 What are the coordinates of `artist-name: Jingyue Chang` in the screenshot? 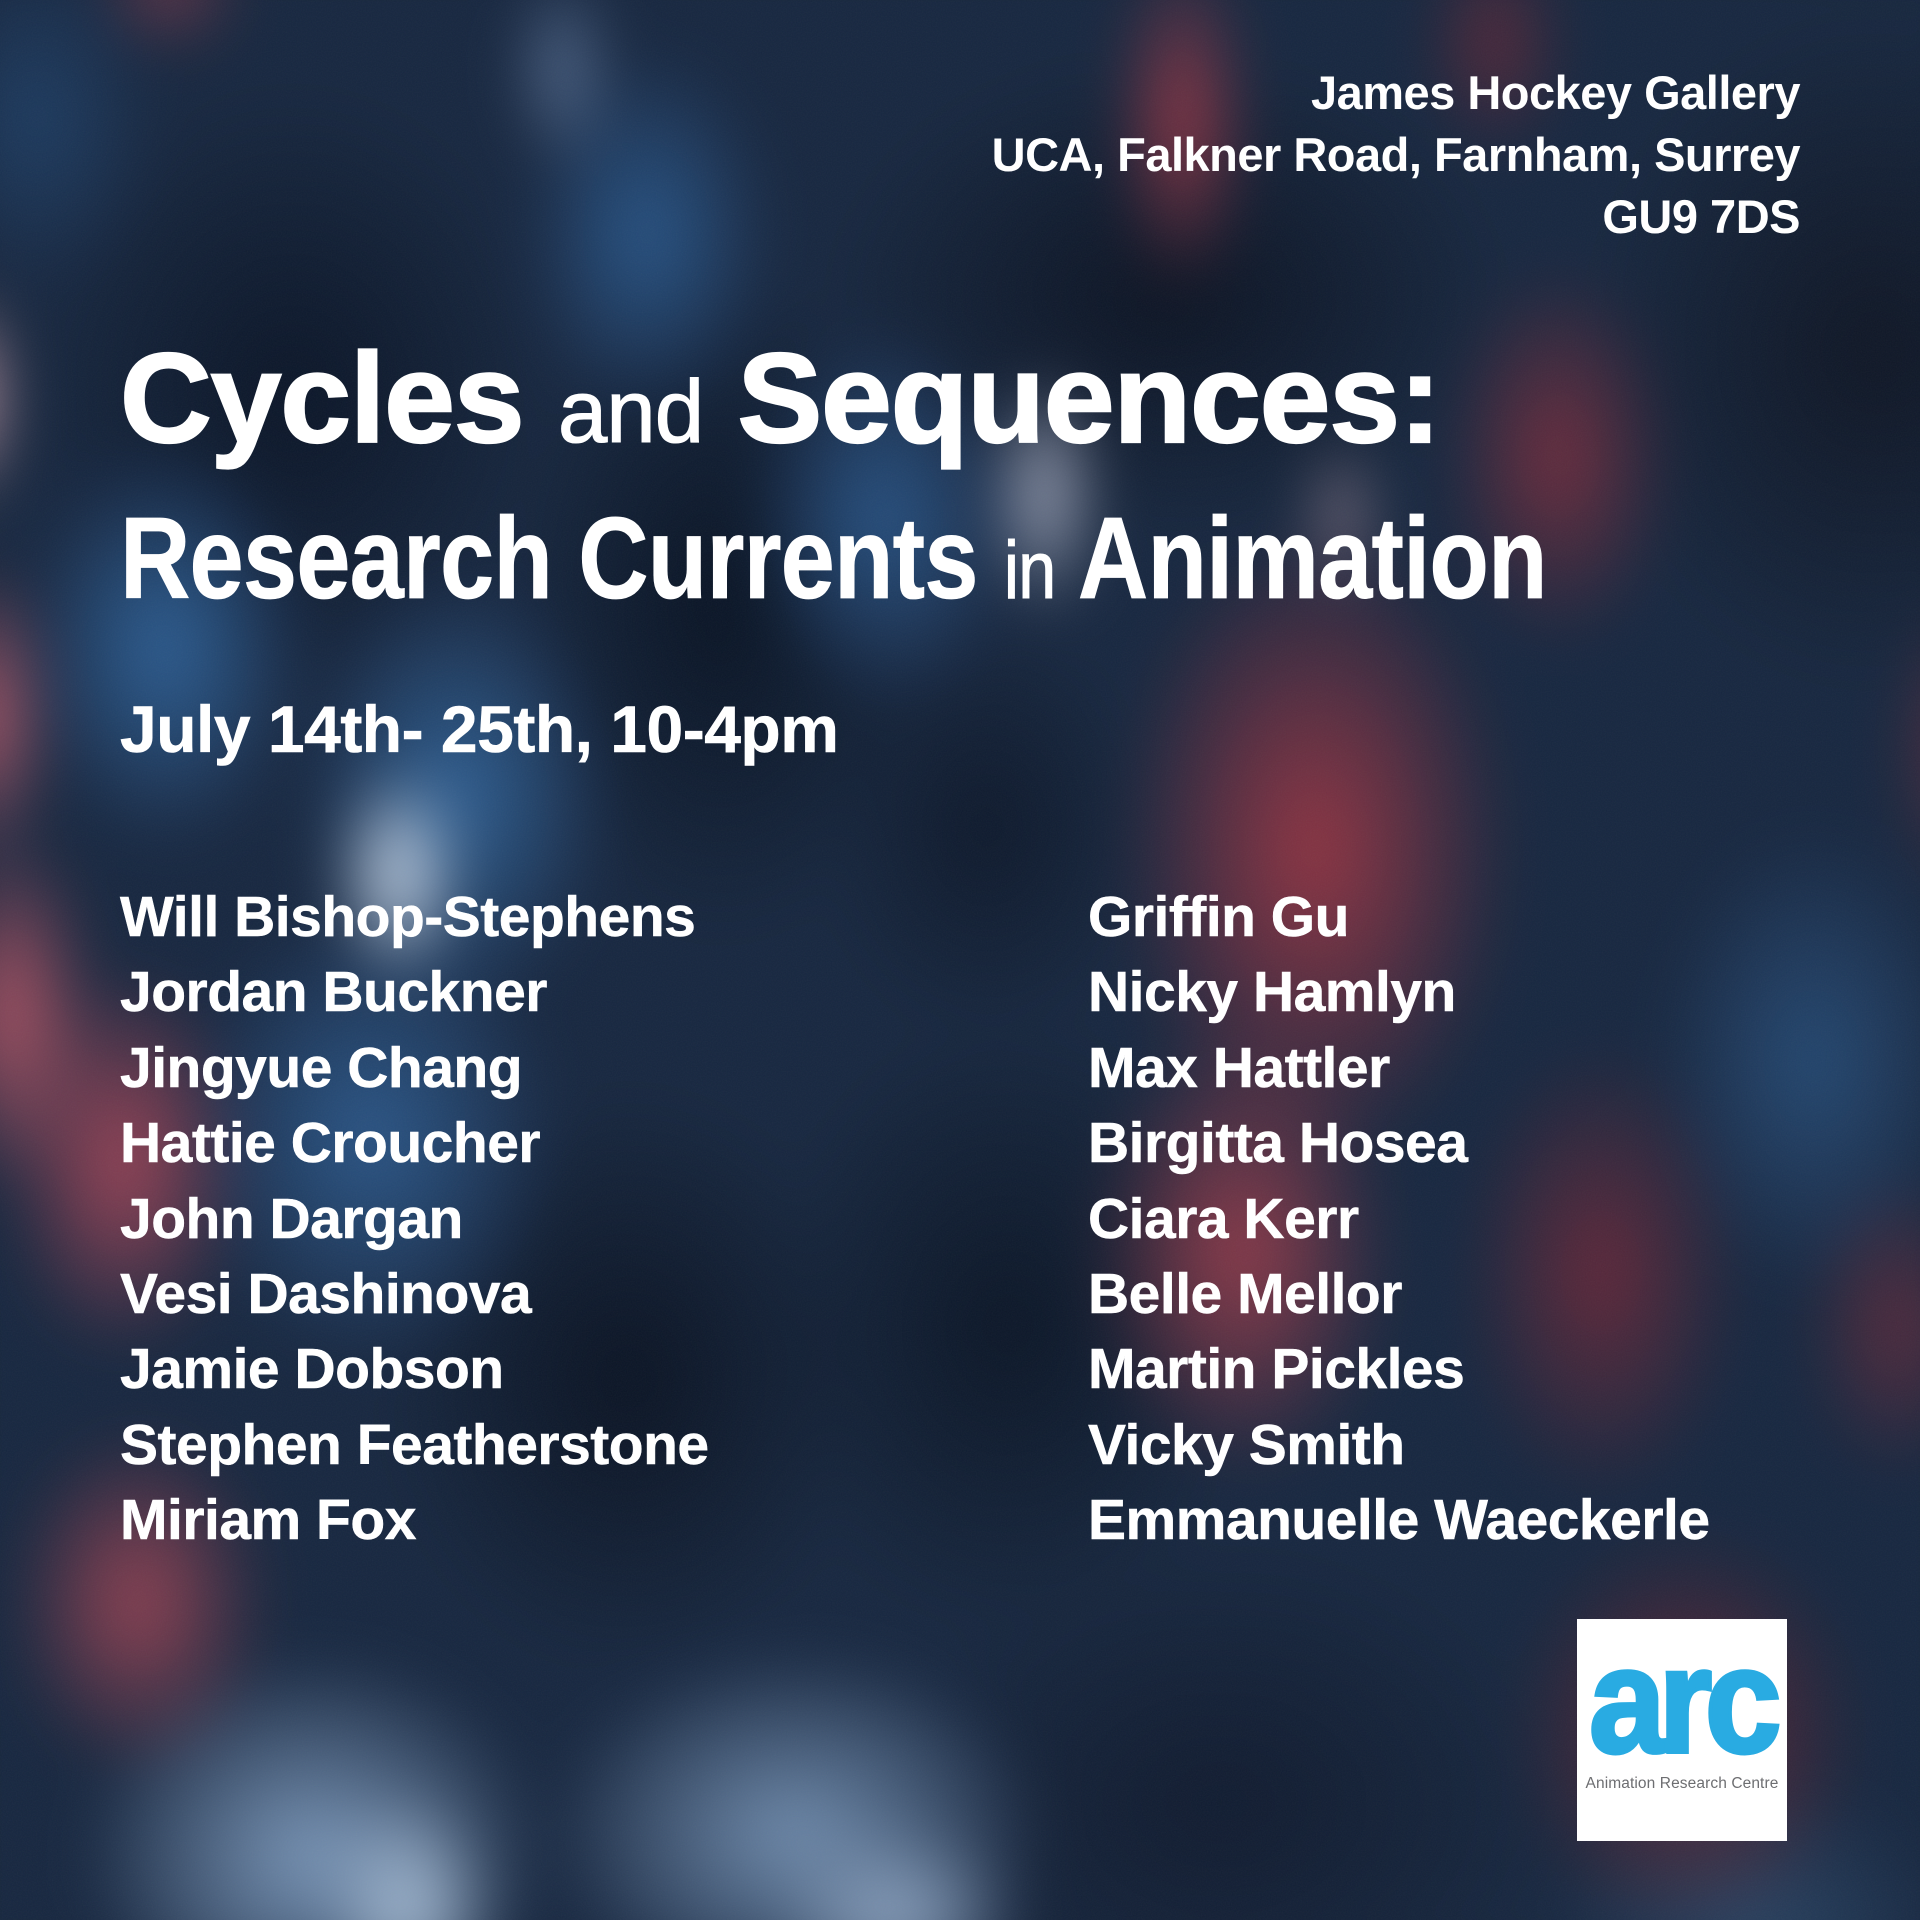 It's located at (321, 1068).